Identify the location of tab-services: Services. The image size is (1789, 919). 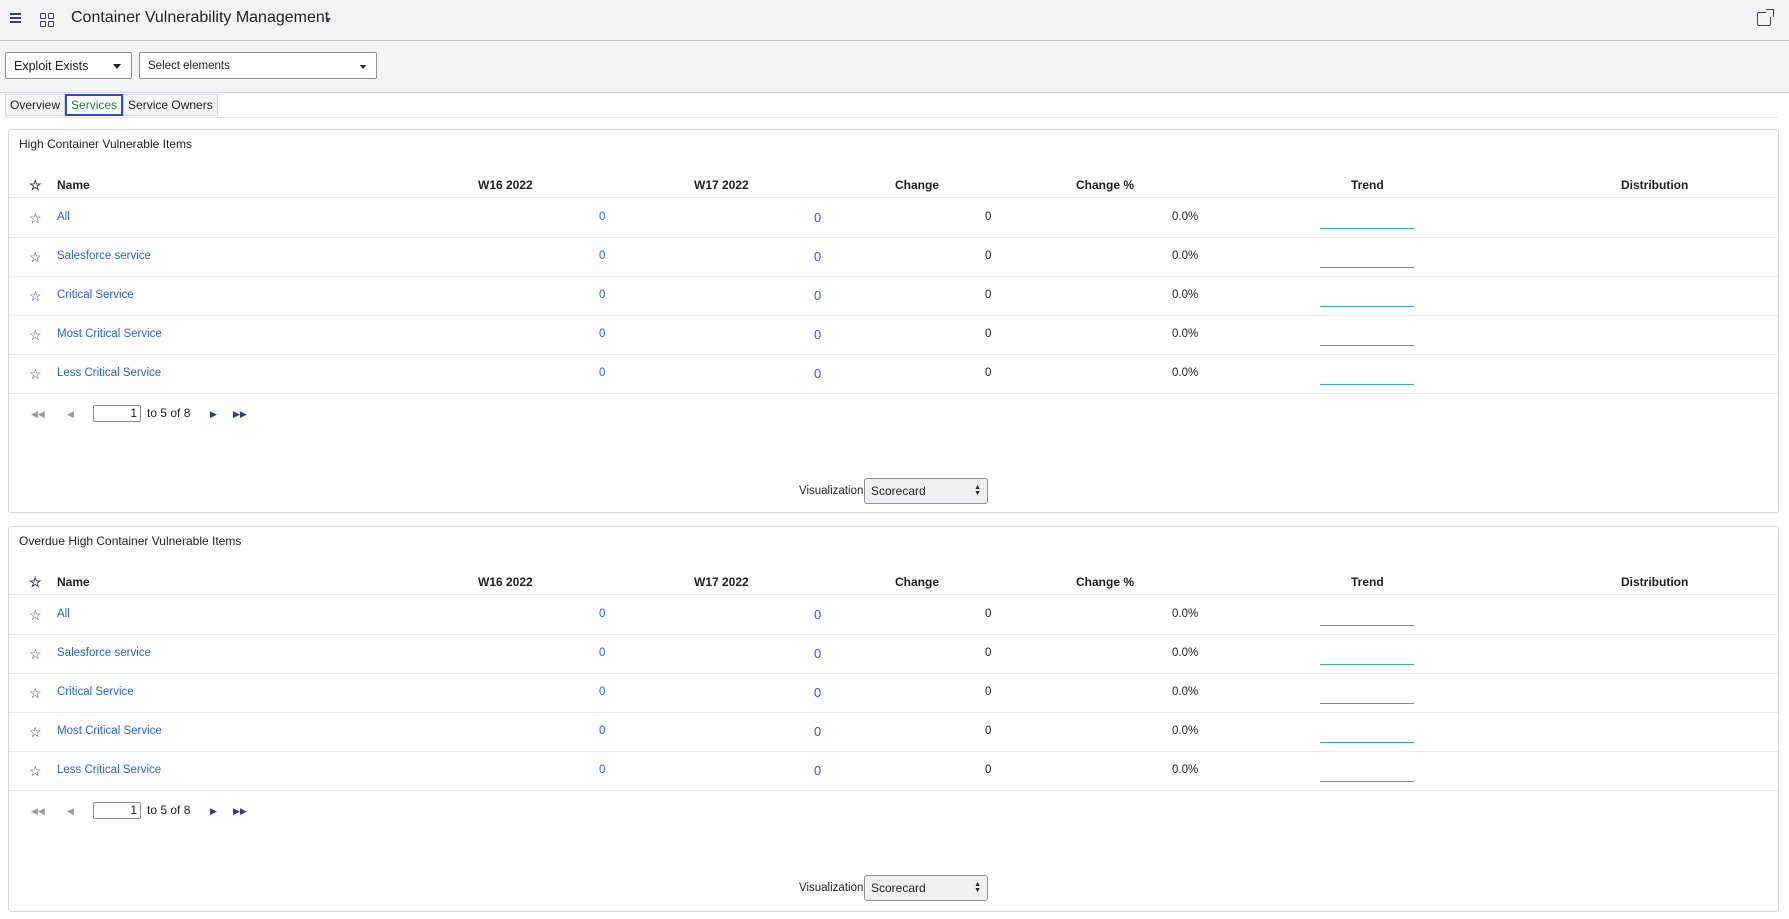
(94, 105).